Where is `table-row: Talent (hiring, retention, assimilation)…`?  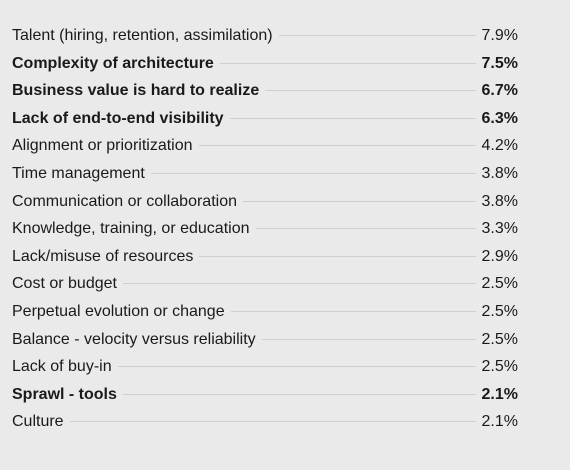
table-row: Talent (hiring, retention, assimilation)… is located at coordinates (285, 35).